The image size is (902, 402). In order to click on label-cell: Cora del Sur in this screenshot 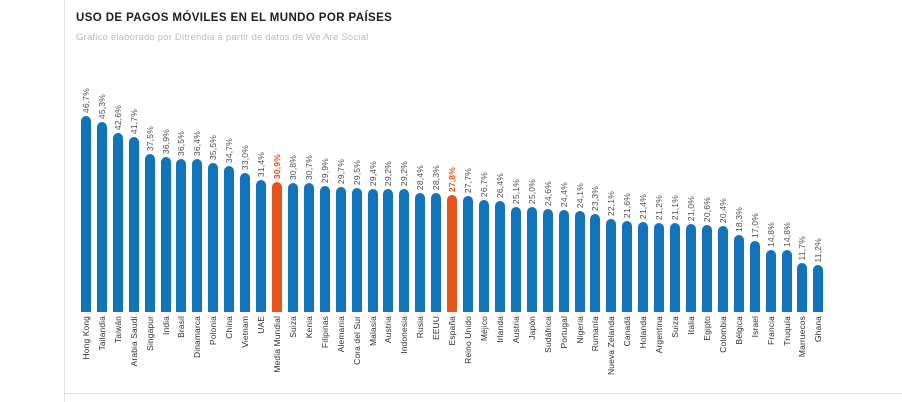, I will do `click(357, 354)`.